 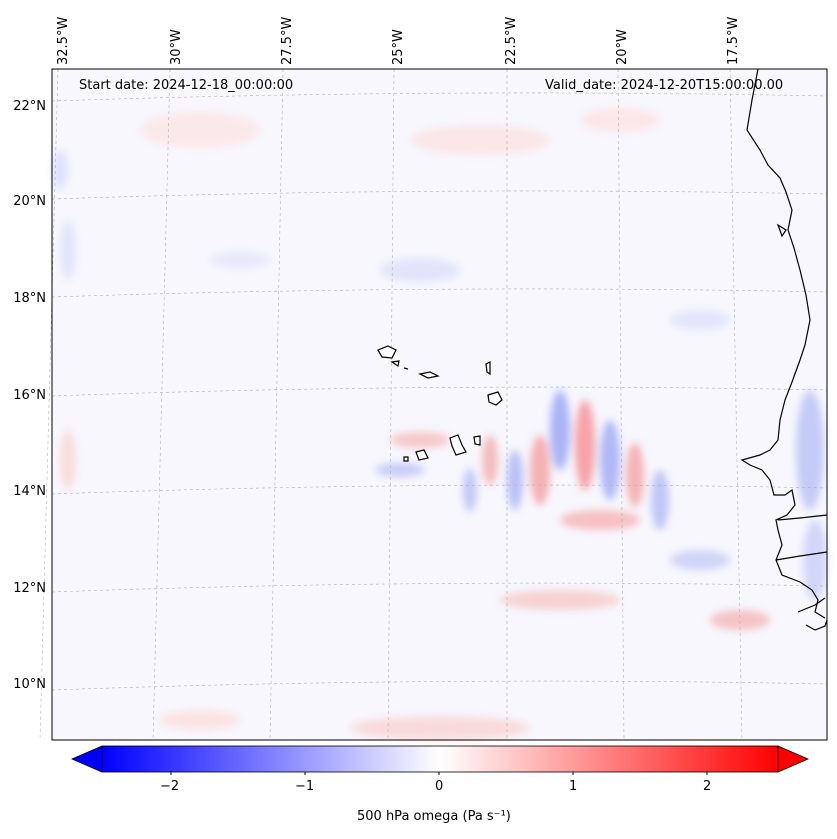 I want to click on lat-label: 14°N, so click(x=29, y=491).